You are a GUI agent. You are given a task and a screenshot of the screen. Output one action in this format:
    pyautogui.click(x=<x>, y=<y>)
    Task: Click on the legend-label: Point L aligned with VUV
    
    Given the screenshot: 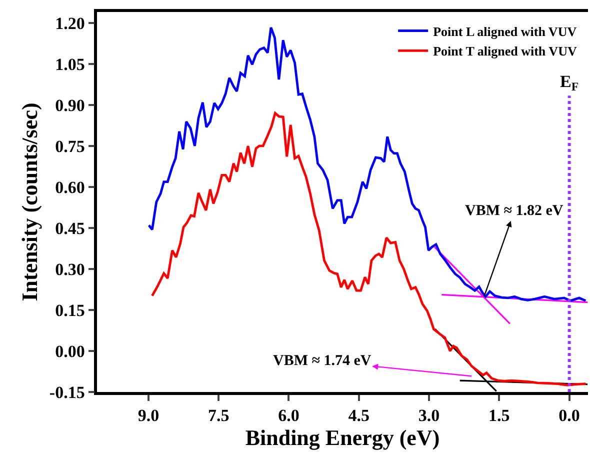 What is the action you would take?
    pyautogui.click(x=505, y=31)
    